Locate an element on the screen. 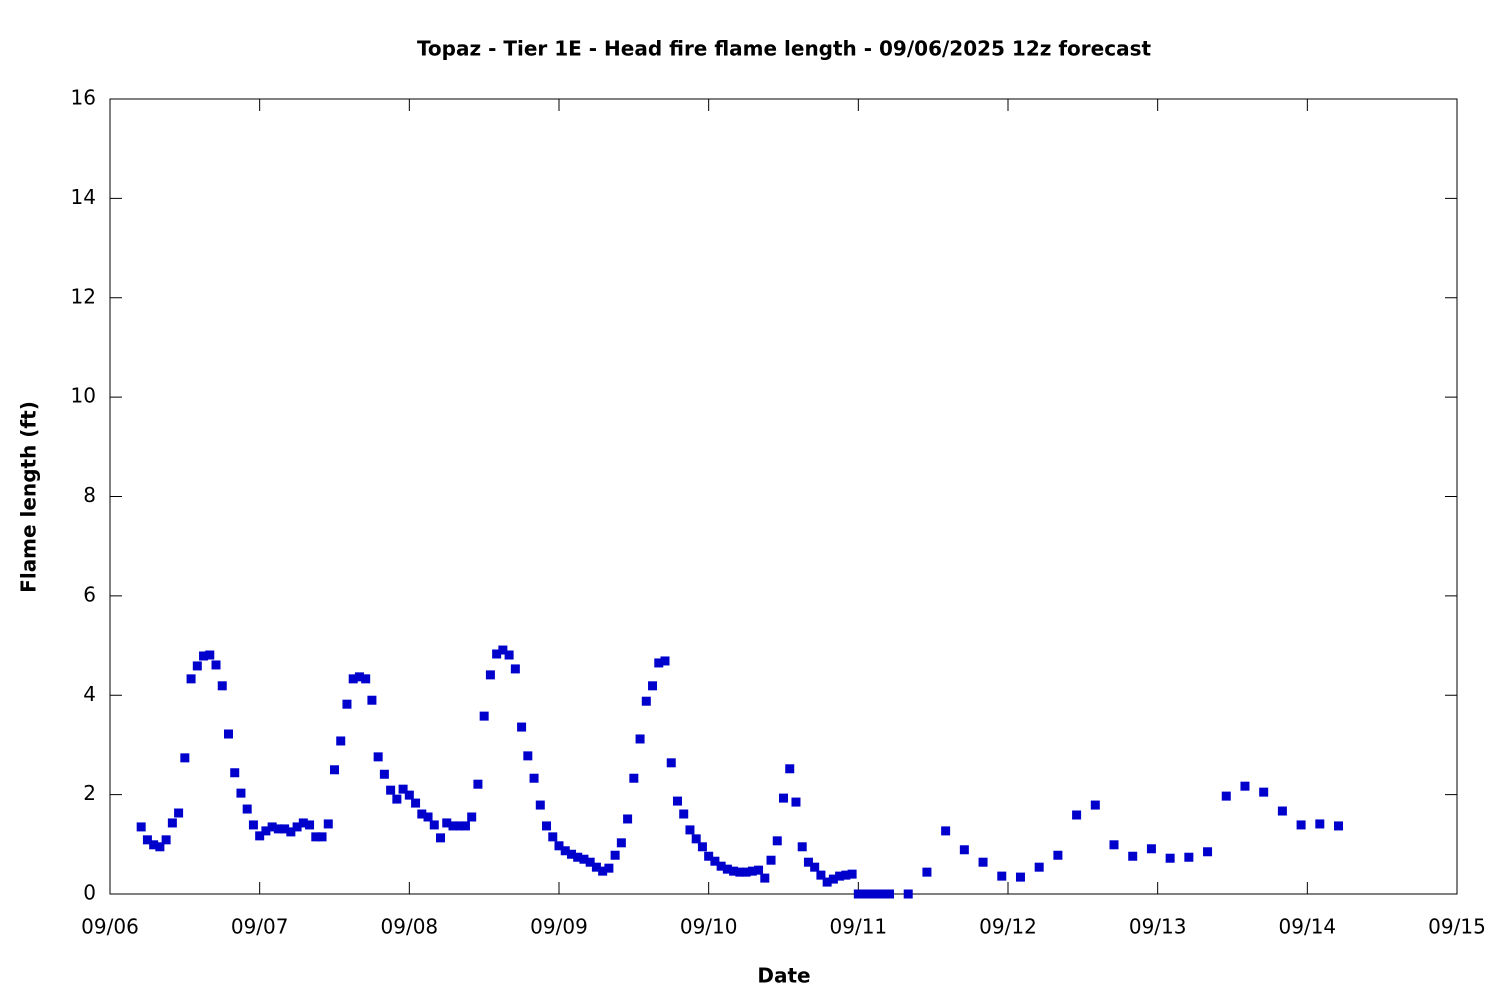  x-axis-label: Date is located at coordinates (783, 976).